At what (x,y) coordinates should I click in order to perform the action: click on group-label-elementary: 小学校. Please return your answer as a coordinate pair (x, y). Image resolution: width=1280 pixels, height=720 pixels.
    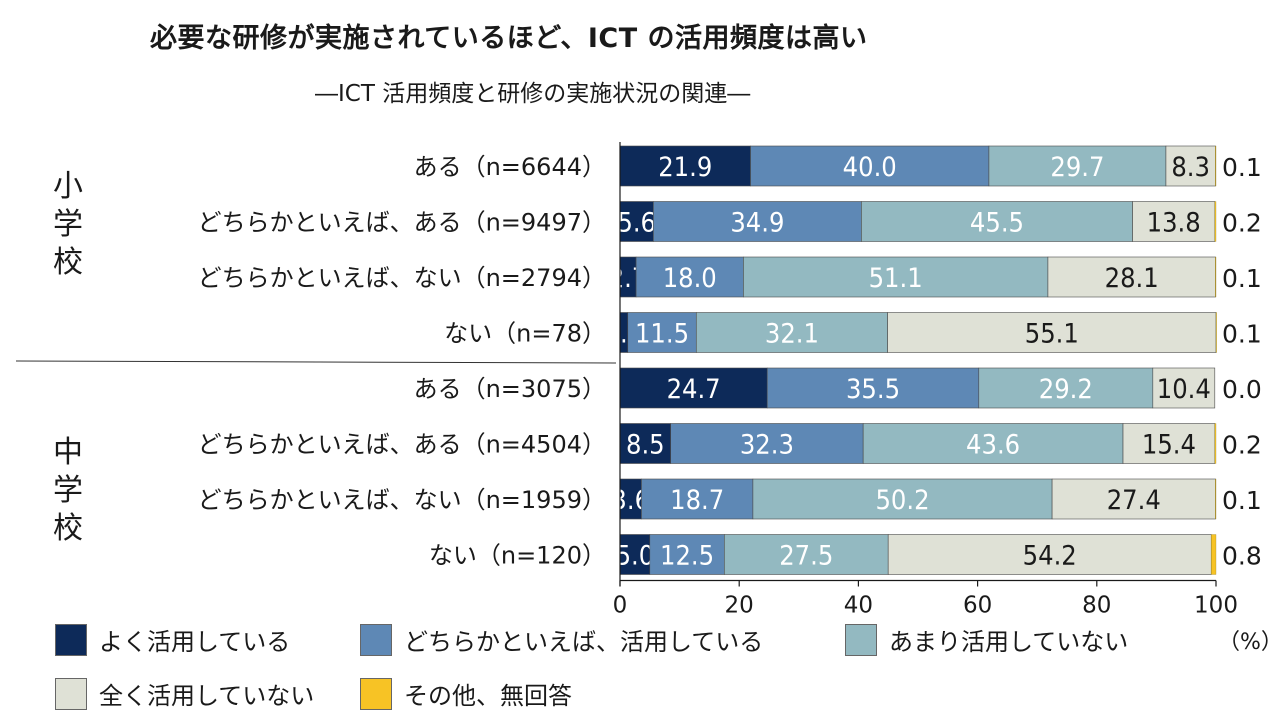
    Looking at the image, I should click on (68, 224).